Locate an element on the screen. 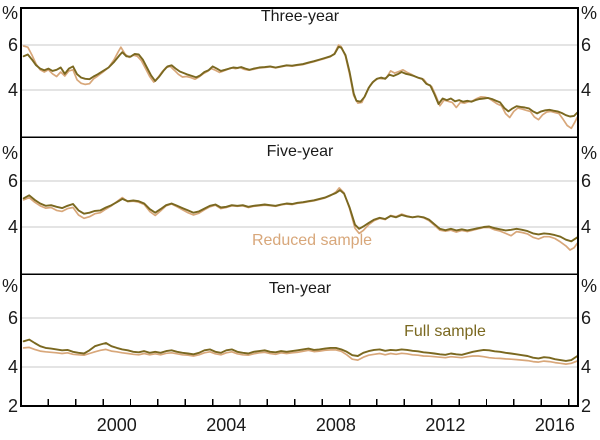 The height and width of the screenshot is (440, 600). legend-reduced-sample-label: Reduced sample is located at coordinates (312, 240).